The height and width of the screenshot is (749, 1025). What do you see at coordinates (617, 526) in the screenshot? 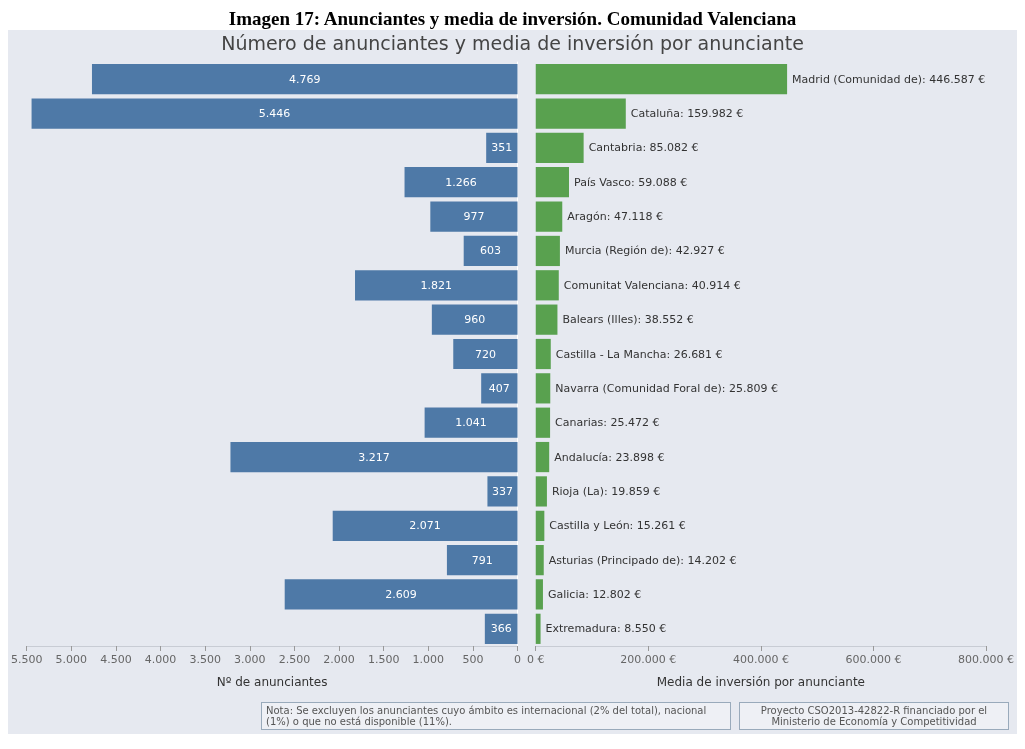
I see `data-label: Castilla y León: 15.261 €` at bounding box center [617, 526].